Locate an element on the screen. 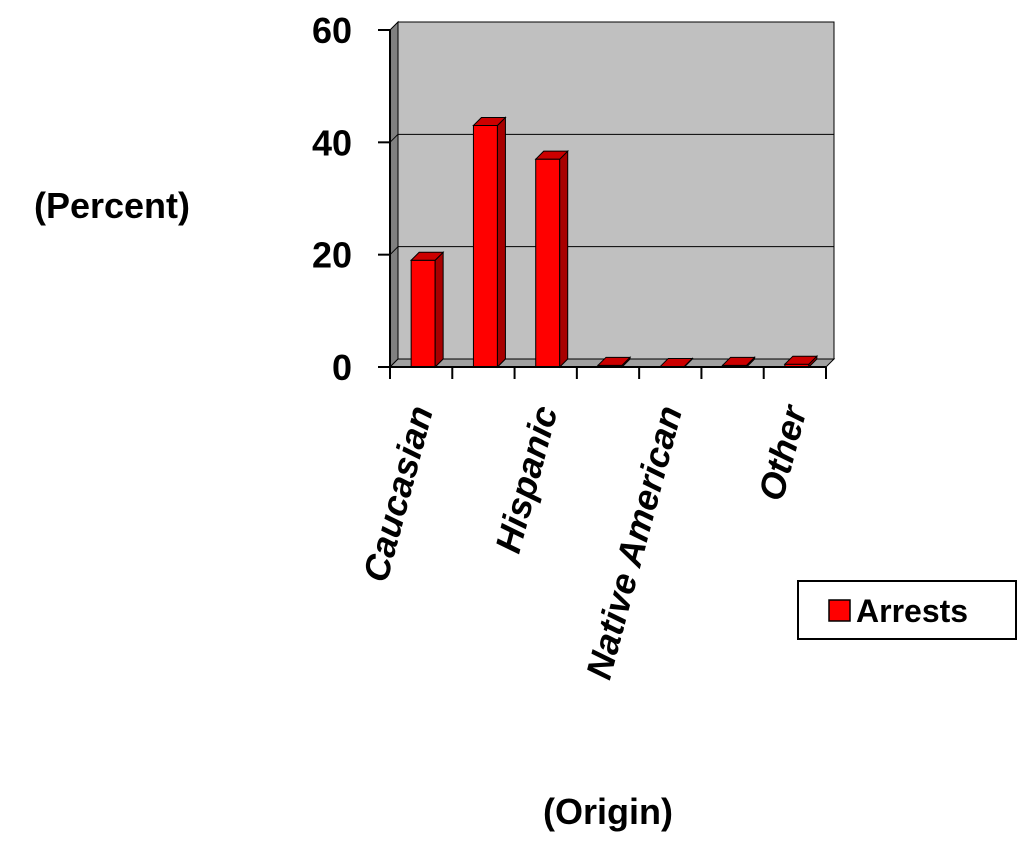 This screenshot has height=844, width=1020. legend: Arrests is located at coordinates (907, 610).